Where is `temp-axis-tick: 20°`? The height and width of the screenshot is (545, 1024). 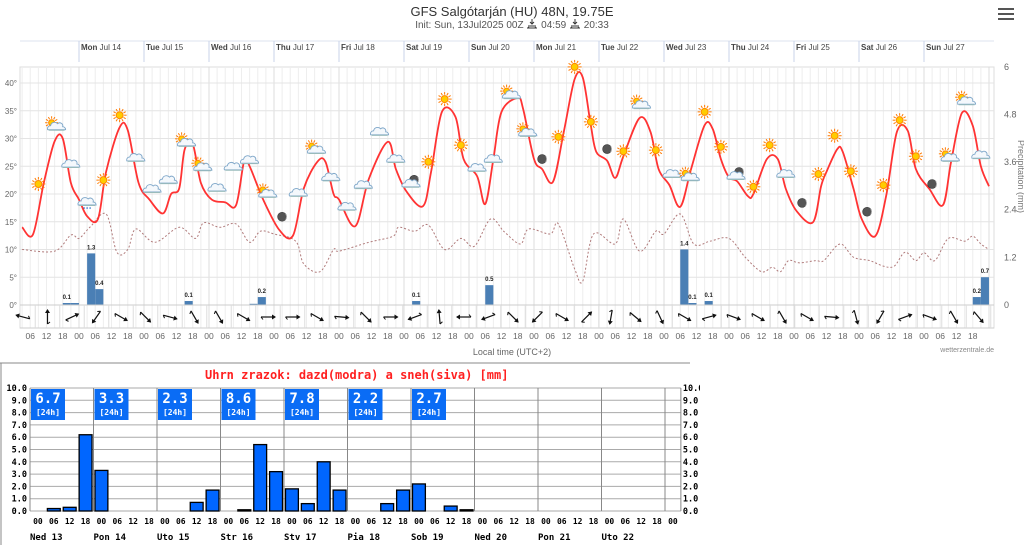
temp-axis-tick: 20° is located at coordinates (11, 194).